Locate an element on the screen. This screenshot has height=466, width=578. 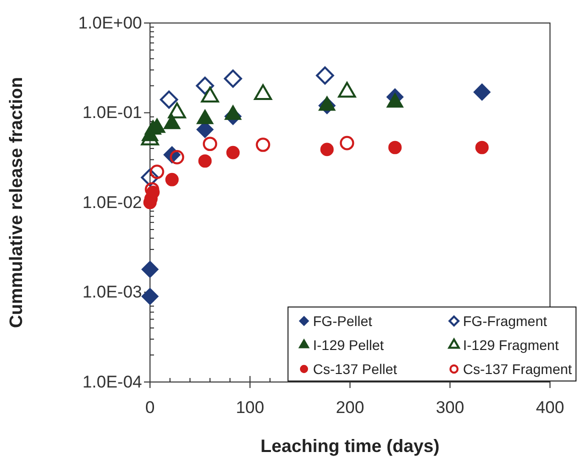
x-tick-label: 200 is located at coordinates (350, 408).